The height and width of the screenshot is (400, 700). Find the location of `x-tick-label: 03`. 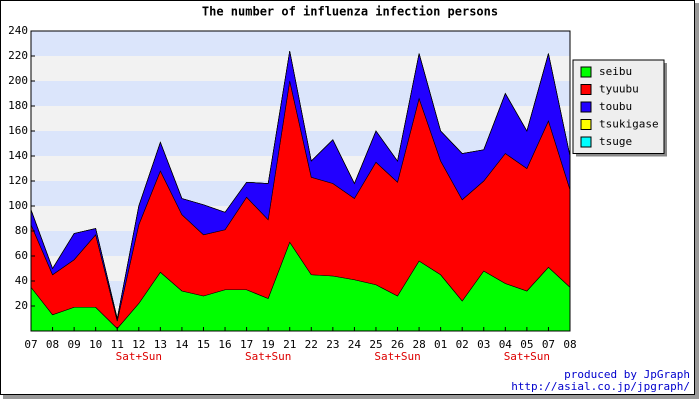

x-tick-label: 03 is located at coordinates (483, 344).